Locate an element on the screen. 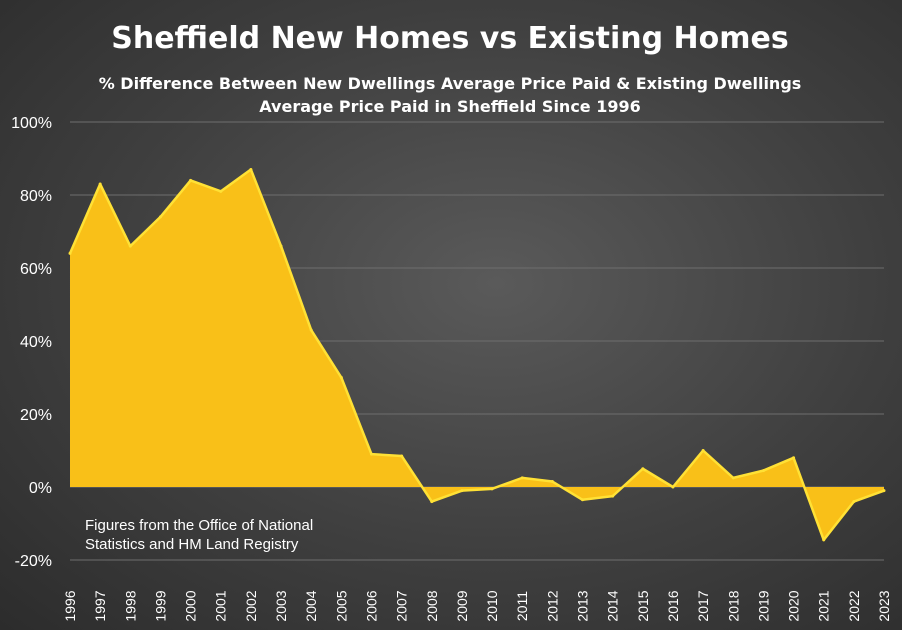 The width and height of the screenshot is (902, 630). x-tick-label: 2009 is located at coordinates (462, 605).